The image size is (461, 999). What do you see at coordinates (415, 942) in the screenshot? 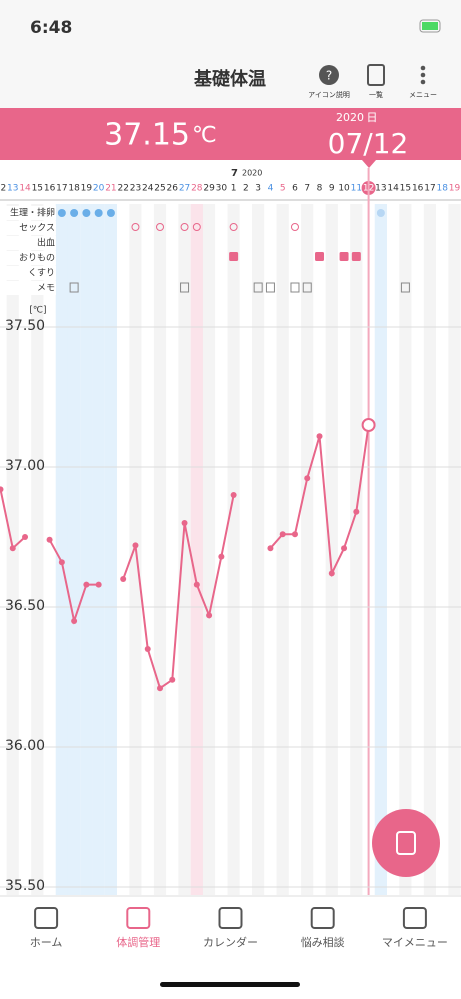
I see `tab-label: マイメニュー` at bounding box center [415, 942].